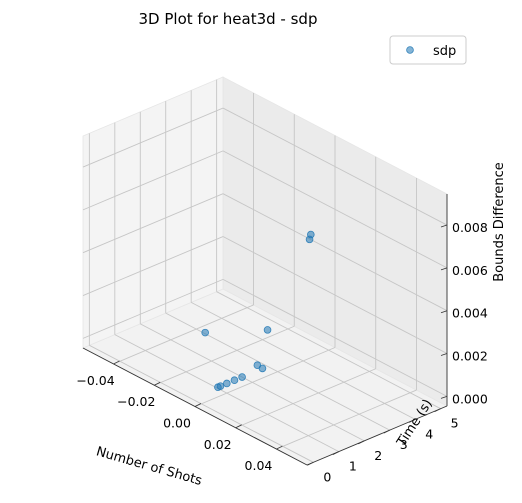  Describe the element at coordinates (404, 444) in the screenshot. I see `y-tick-label: 3` at that location.